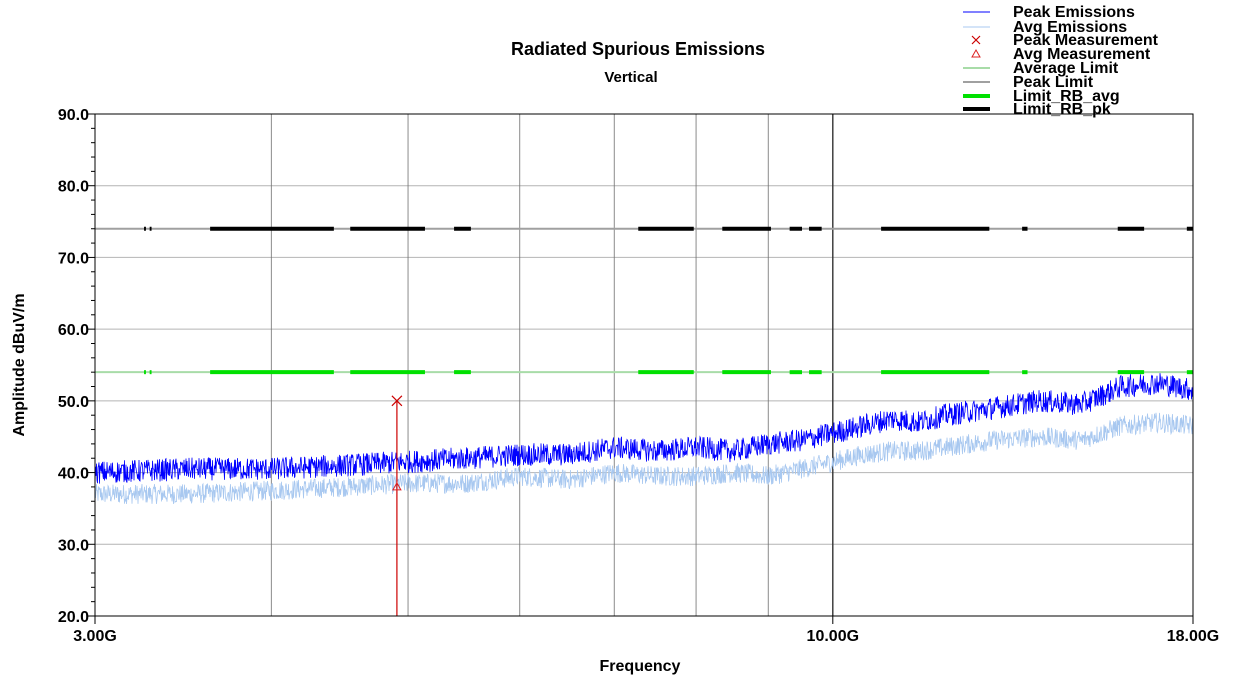  Describe the element at coordinates (19, 364) in the screenshot. I see `y-axis-label: Amplitude dBuV/m` at that location.